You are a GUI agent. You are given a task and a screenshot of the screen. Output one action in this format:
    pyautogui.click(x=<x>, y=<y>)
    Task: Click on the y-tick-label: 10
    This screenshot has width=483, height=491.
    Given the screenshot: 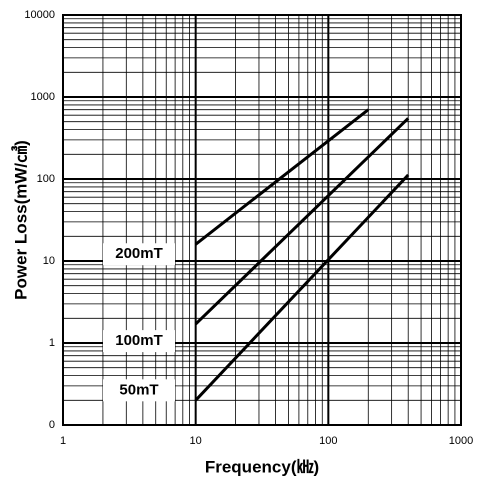 What is the action you would take?
    pyautogui.click(x=49, y=261)
    